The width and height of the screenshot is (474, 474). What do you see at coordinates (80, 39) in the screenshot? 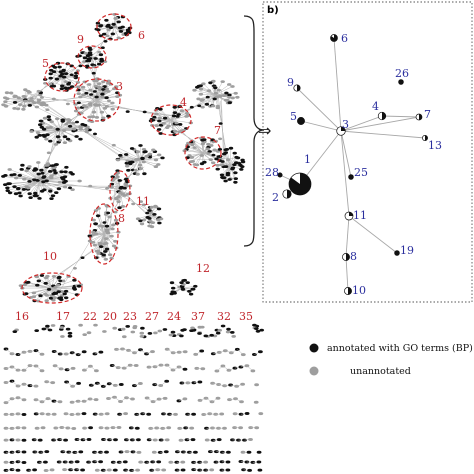
I see `cluster-label: 9` at bounding box center [80, 39].